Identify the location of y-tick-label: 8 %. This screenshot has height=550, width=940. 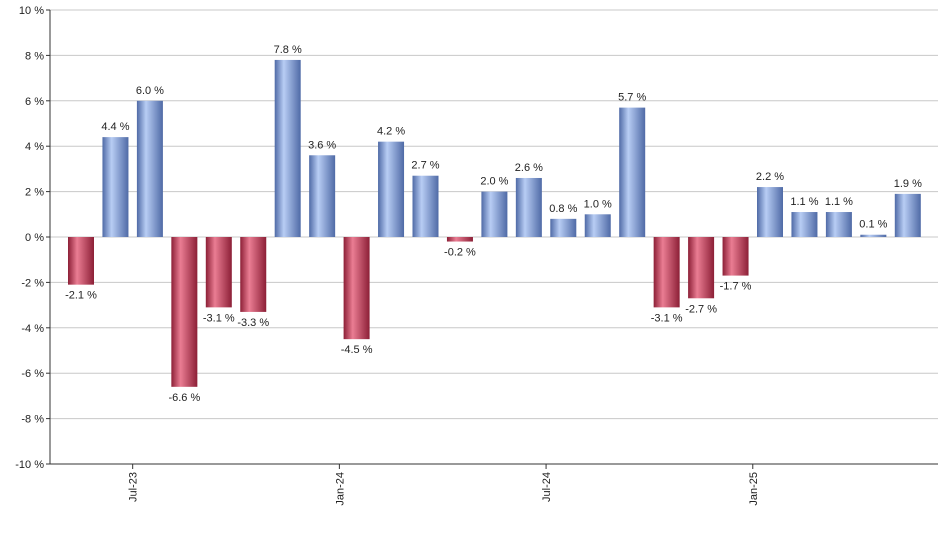
(34, 56).